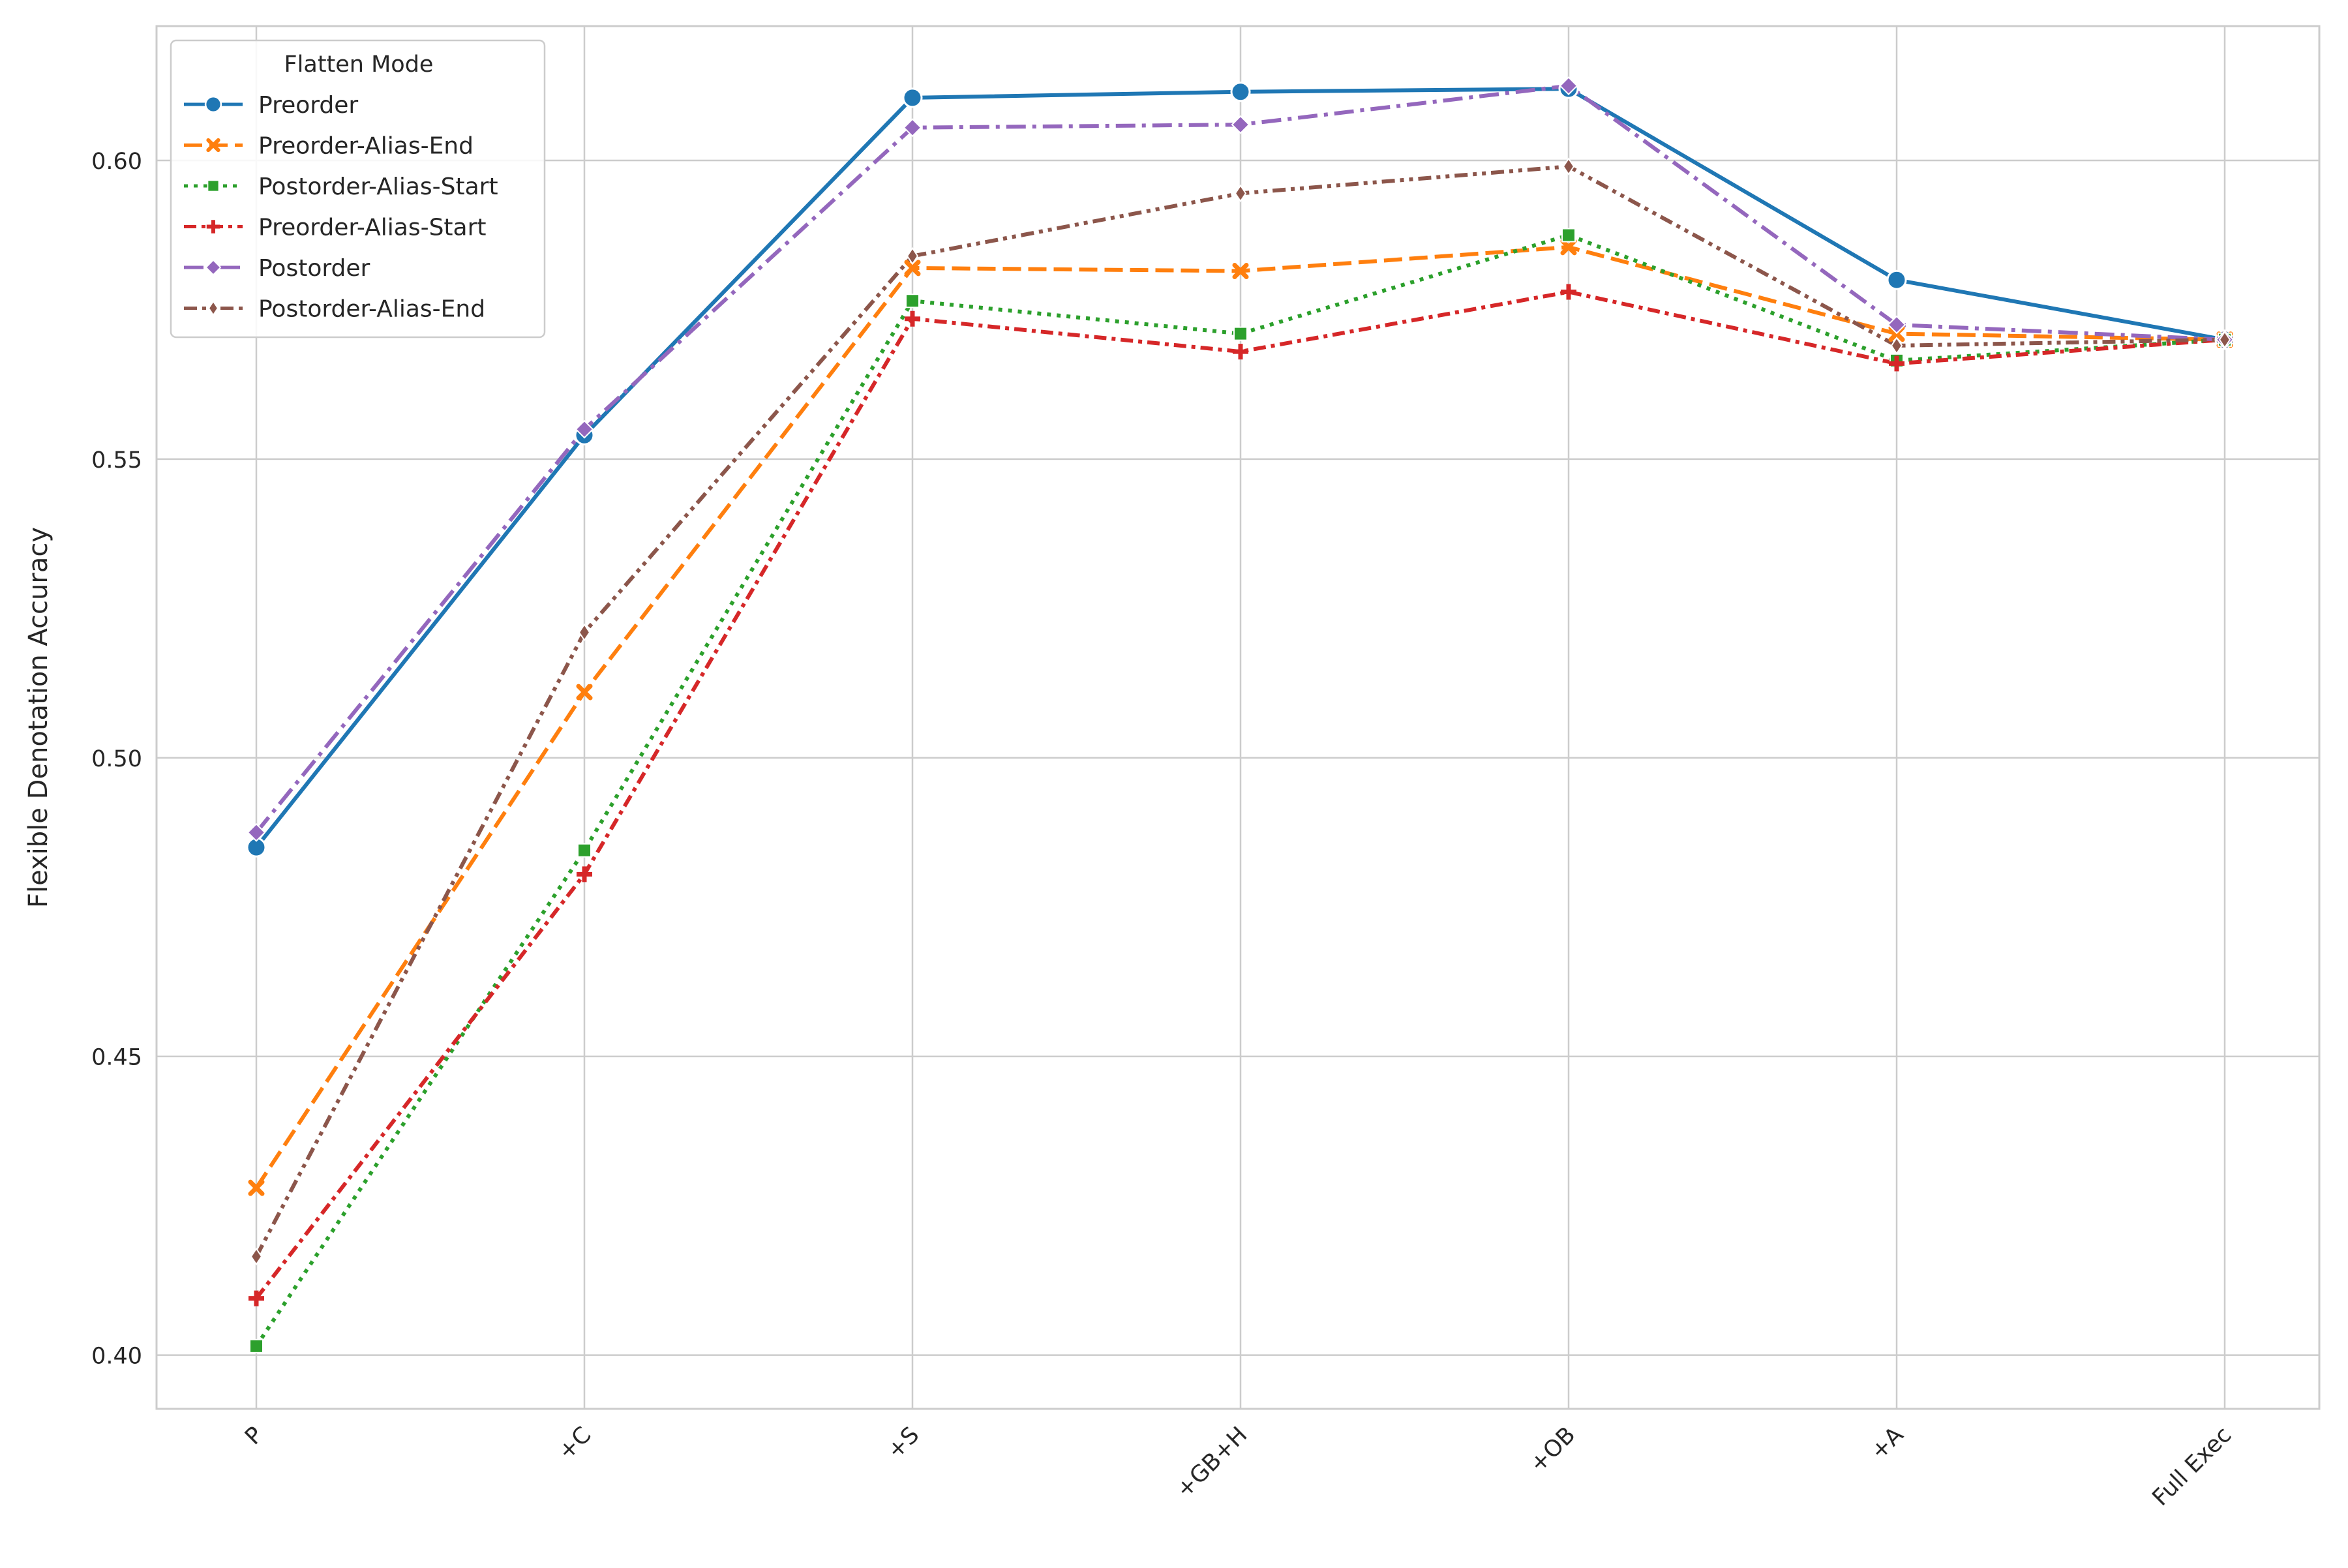  Describe the element at coordinates (308, 105) in the screenshot. I see `legend-label: Preorder` at that location.